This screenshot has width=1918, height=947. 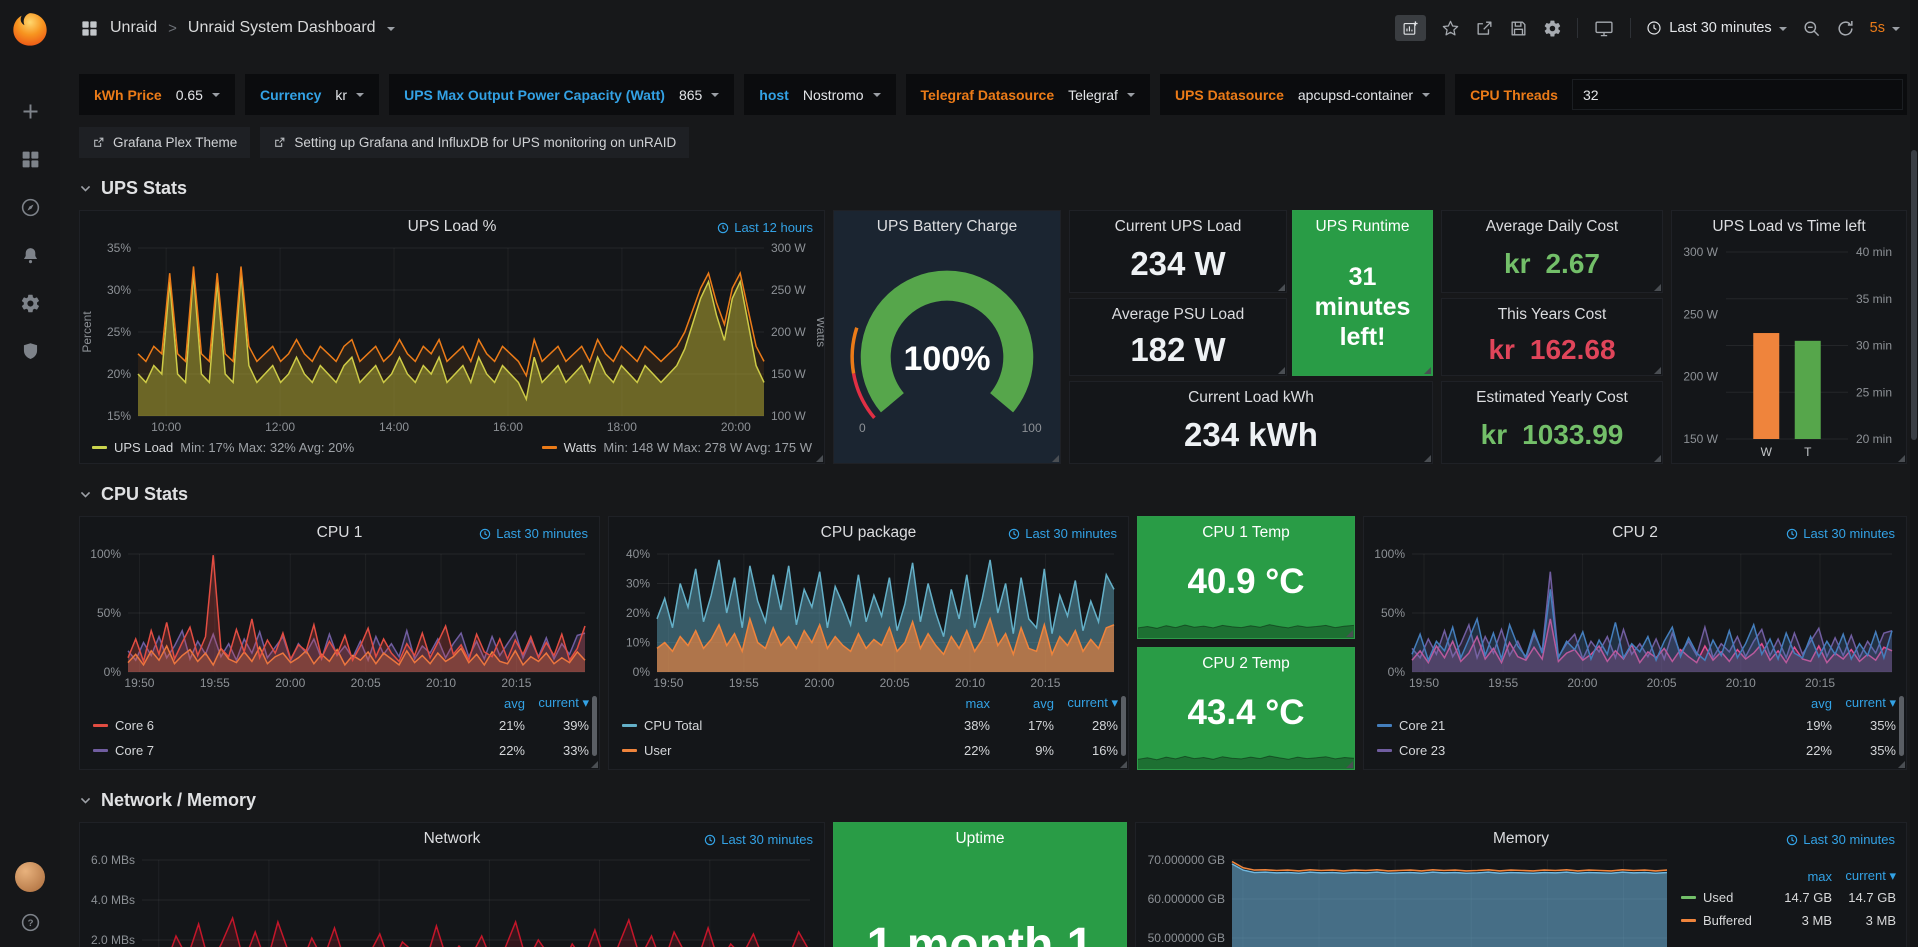 I want to click on battery-charge-gauge: 050100100%, so click(x=947, y=353).